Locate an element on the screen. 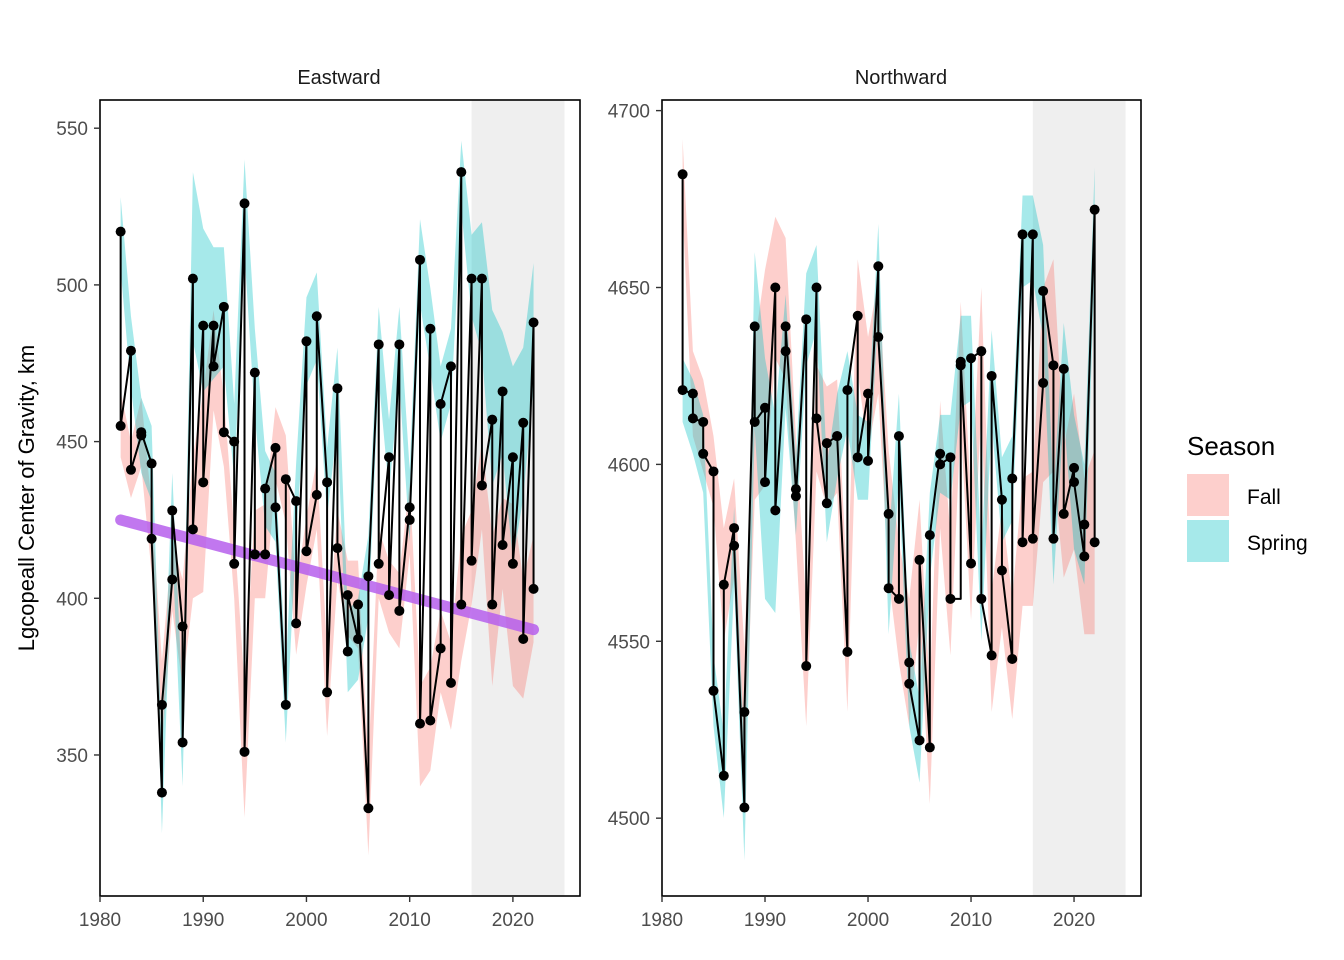  y-axis-title: Lgcopeall Center of Gravity, km is located at coordinates (26, 498).